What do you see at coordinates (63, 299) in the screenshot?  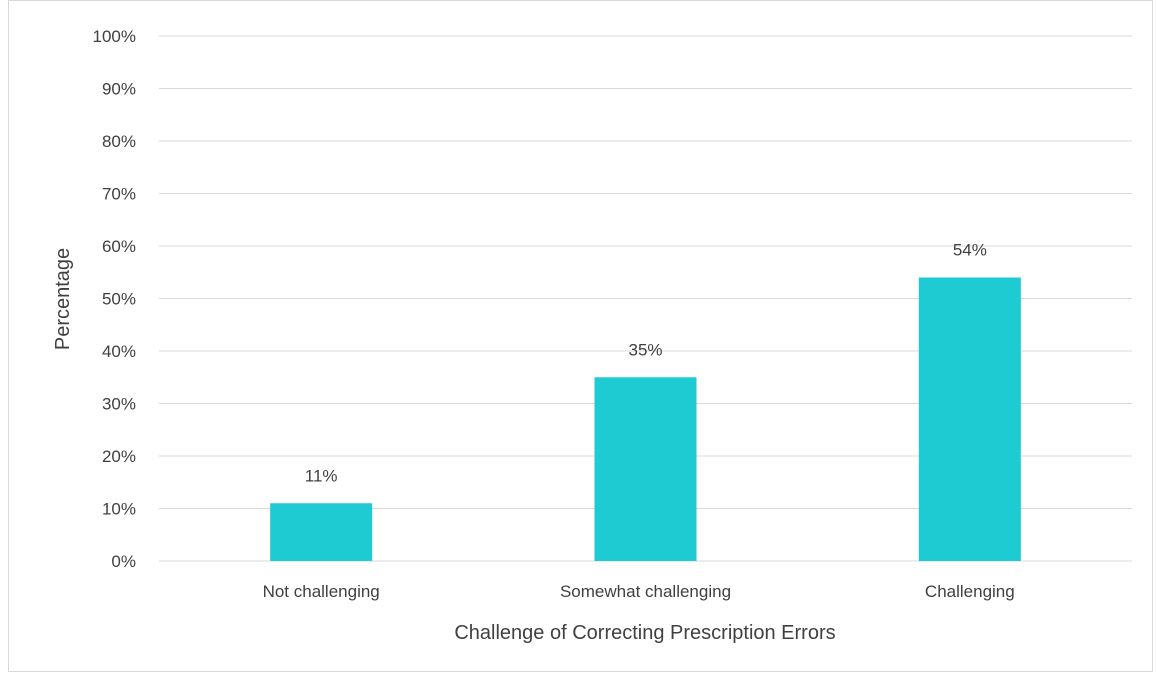 I see `y-axis-title: Percentage` at bounding box center [63, 299].